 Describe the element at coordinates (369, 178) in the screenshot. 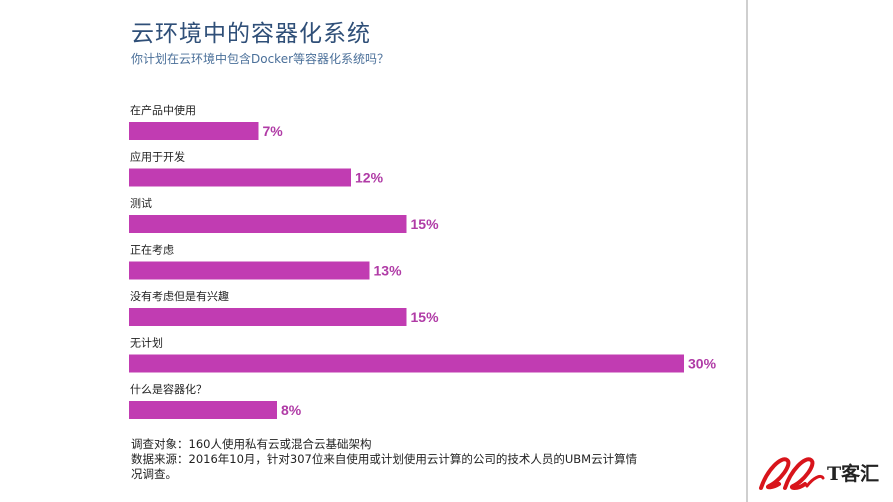

I see `value-label-1: 12%` at that location.